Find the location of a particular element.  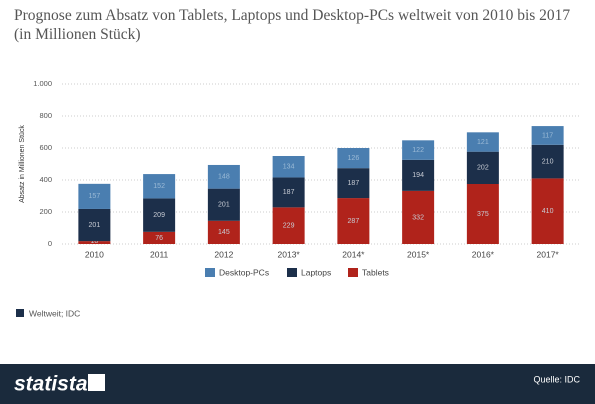

x-tick-label: 2014* is located at coordinates (353, 254).